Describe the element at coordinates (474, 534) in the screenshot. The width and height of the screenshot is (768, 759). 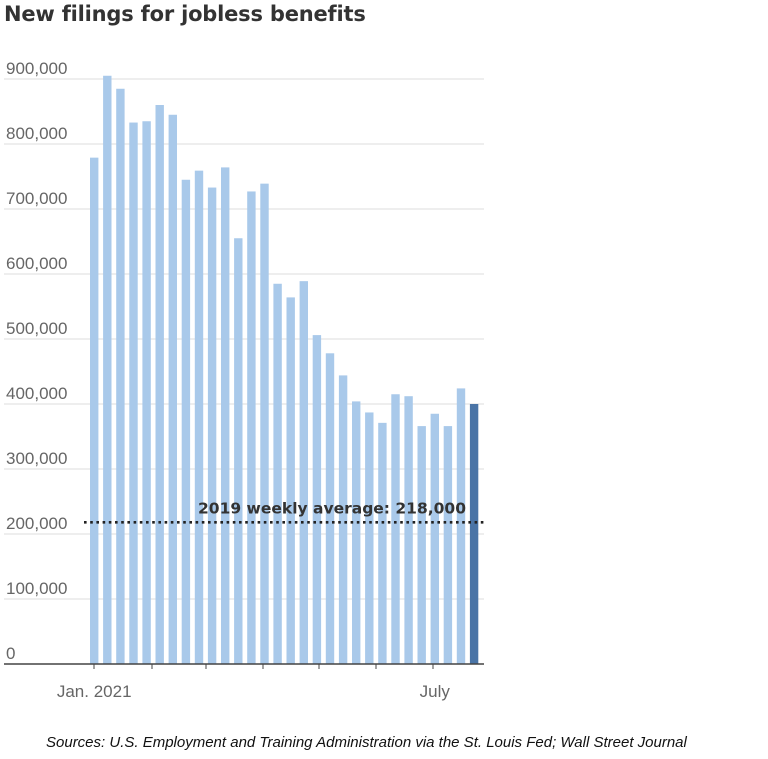
I see `bar-latest-week` at that location.